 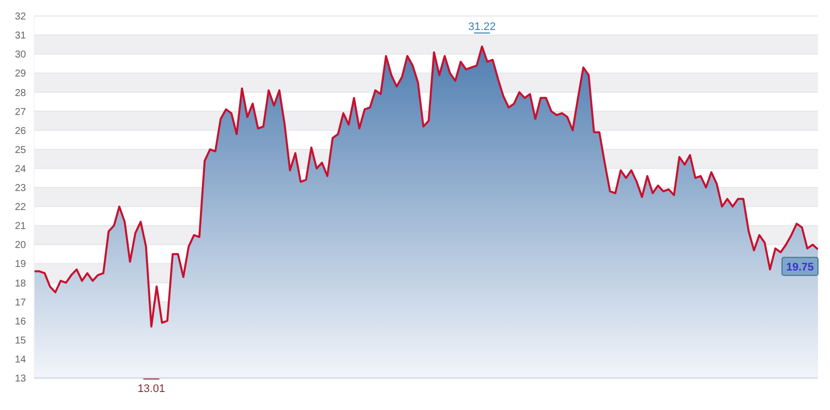 I want to click on y-tick-label: 25, so click(x=20, y=150).